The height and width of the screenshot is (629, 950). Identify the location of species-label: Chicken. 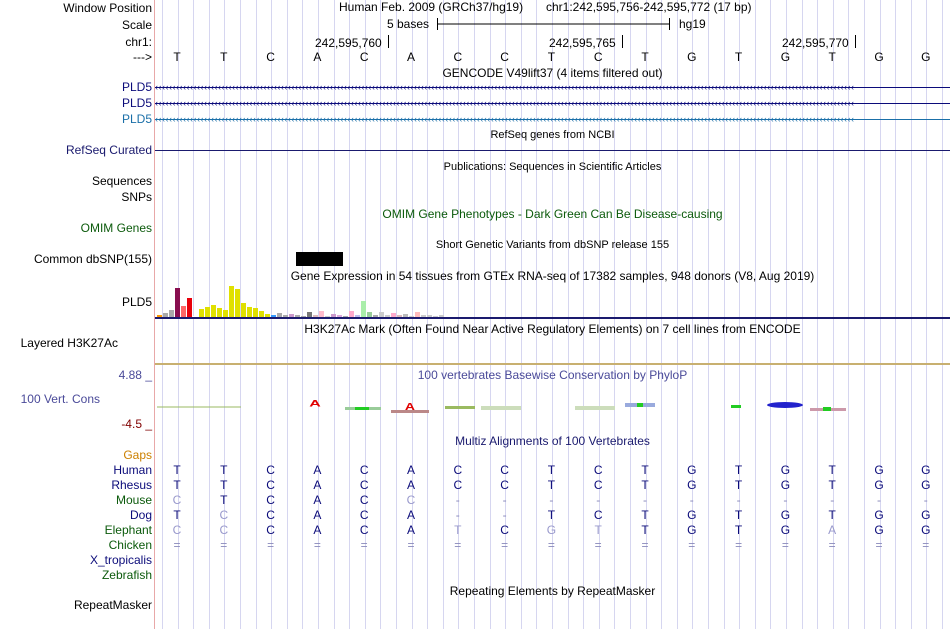
(130, 545).